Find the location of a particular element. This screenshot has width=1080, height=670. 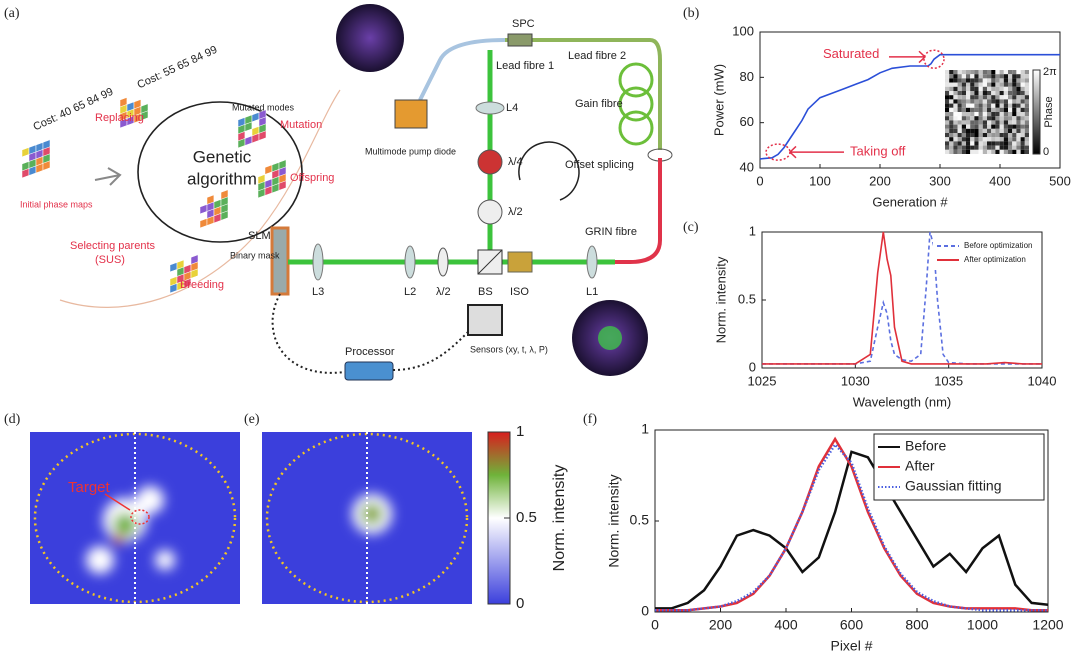

processor is located at coordinates (369, 371).